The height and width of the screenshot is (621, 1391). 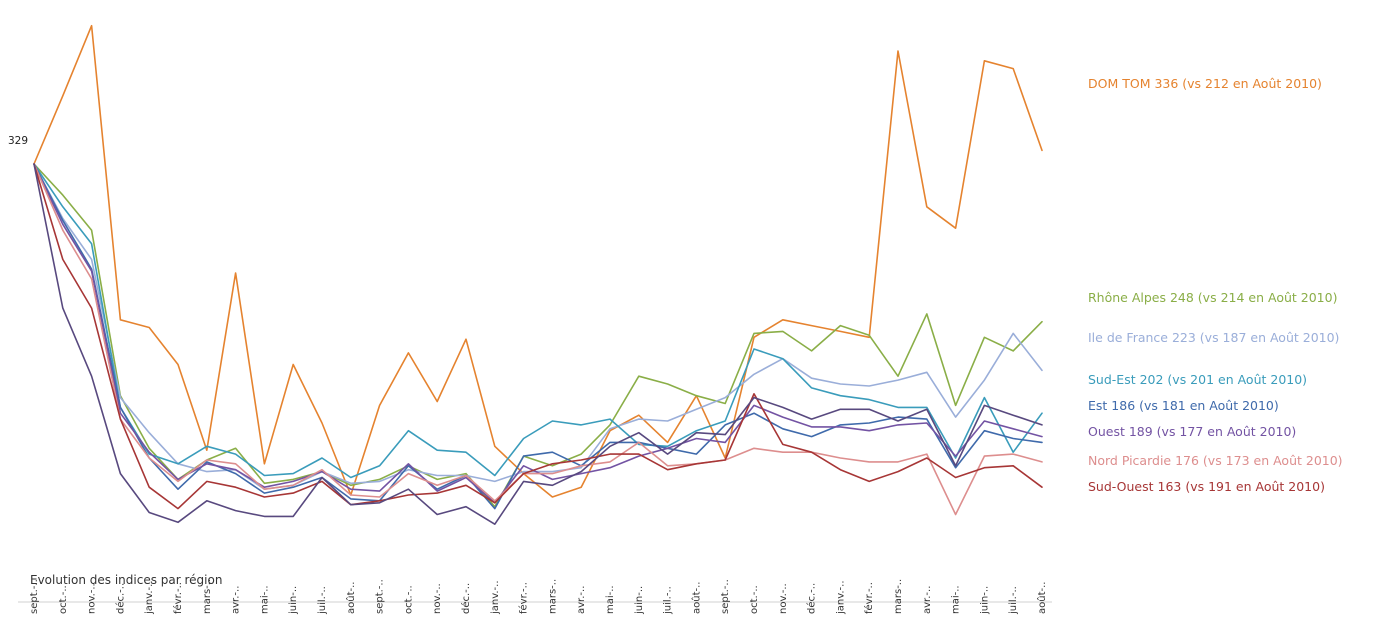 I want to click on legend-entry: Est 186 (vs 181 en Août 2010), so click(x=1183, y=405).